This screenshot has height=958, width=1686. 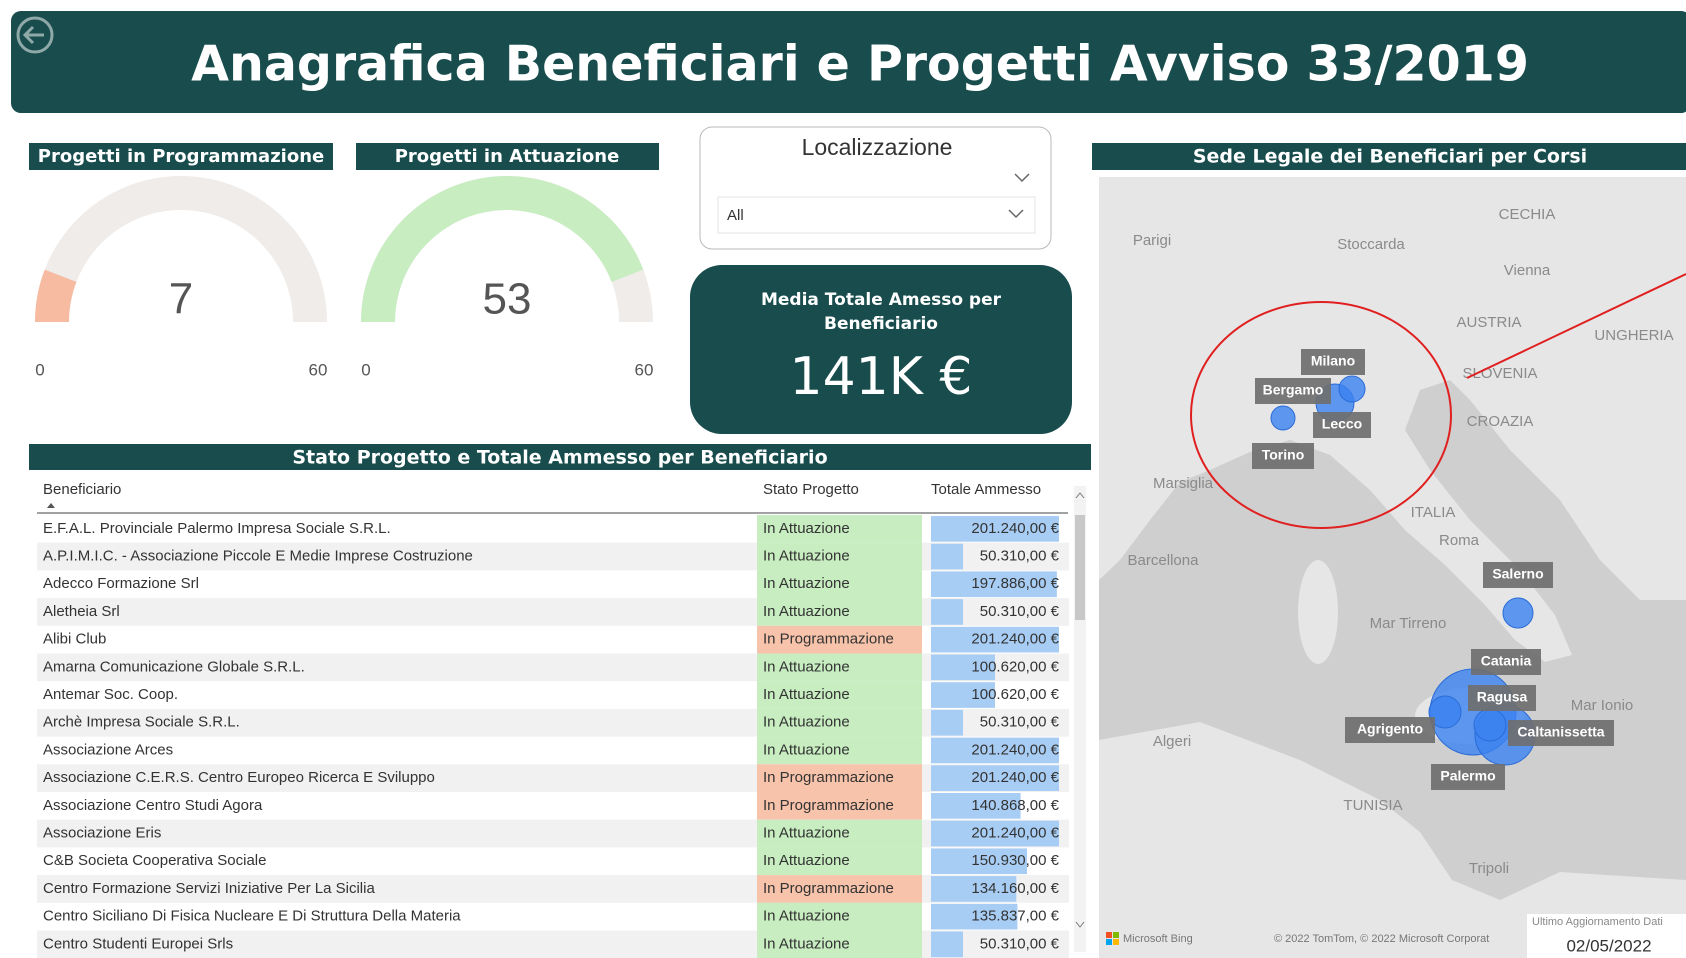 I want to click on place-label: Roma, so click(x=1459, y=540).